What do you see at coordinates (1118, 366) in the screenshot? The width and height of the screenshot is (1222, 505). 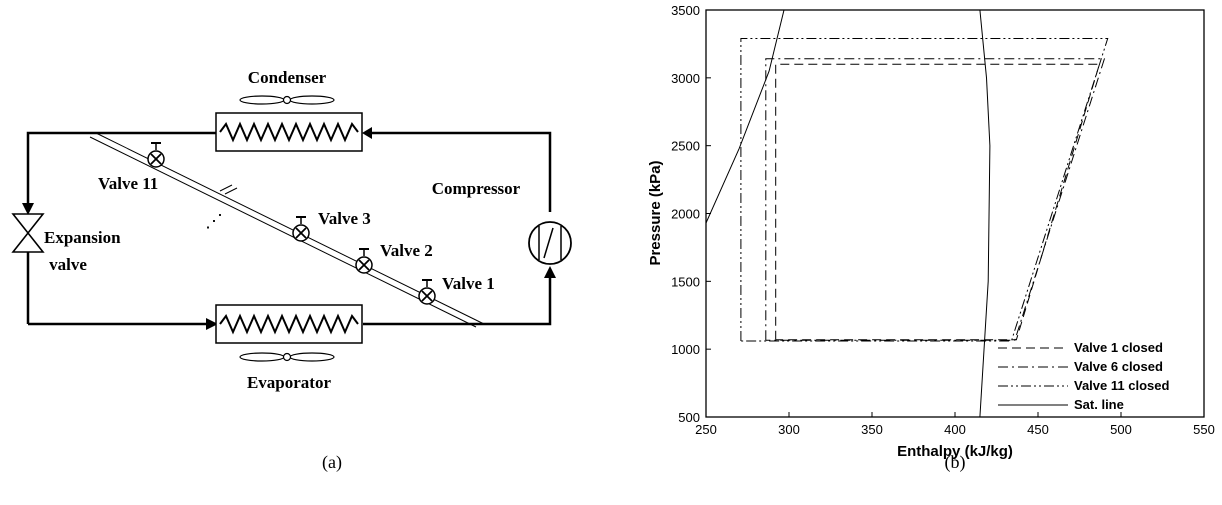 I see `legend-label-valve-6-closed: Valve 6 closed` at bounding box center [1118, 366].